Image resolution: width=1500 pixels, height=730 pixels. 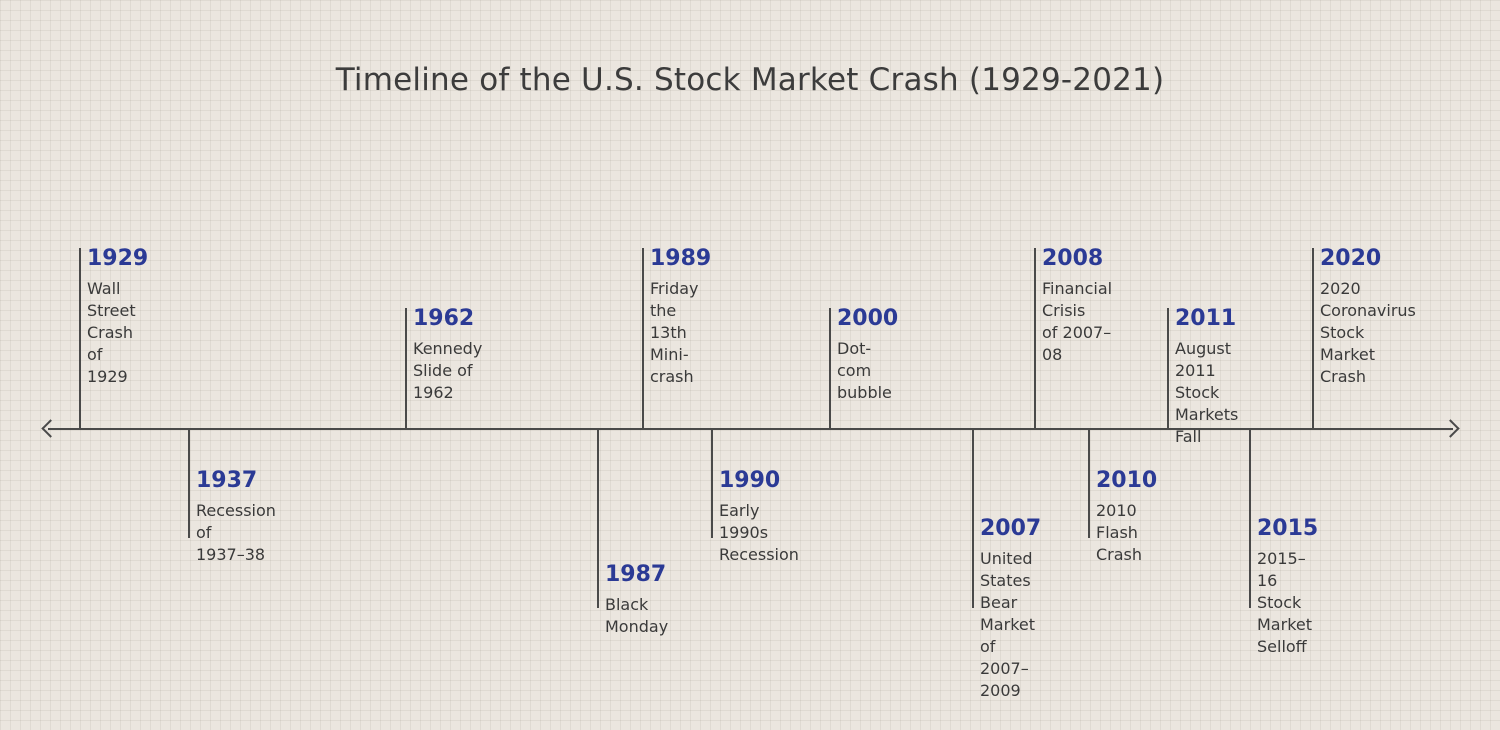 What do you see at coordinates (1119, 532) in the screenshot?
I see `event-label: 2010 Flash Crash` at bounding box center [1119, 532].